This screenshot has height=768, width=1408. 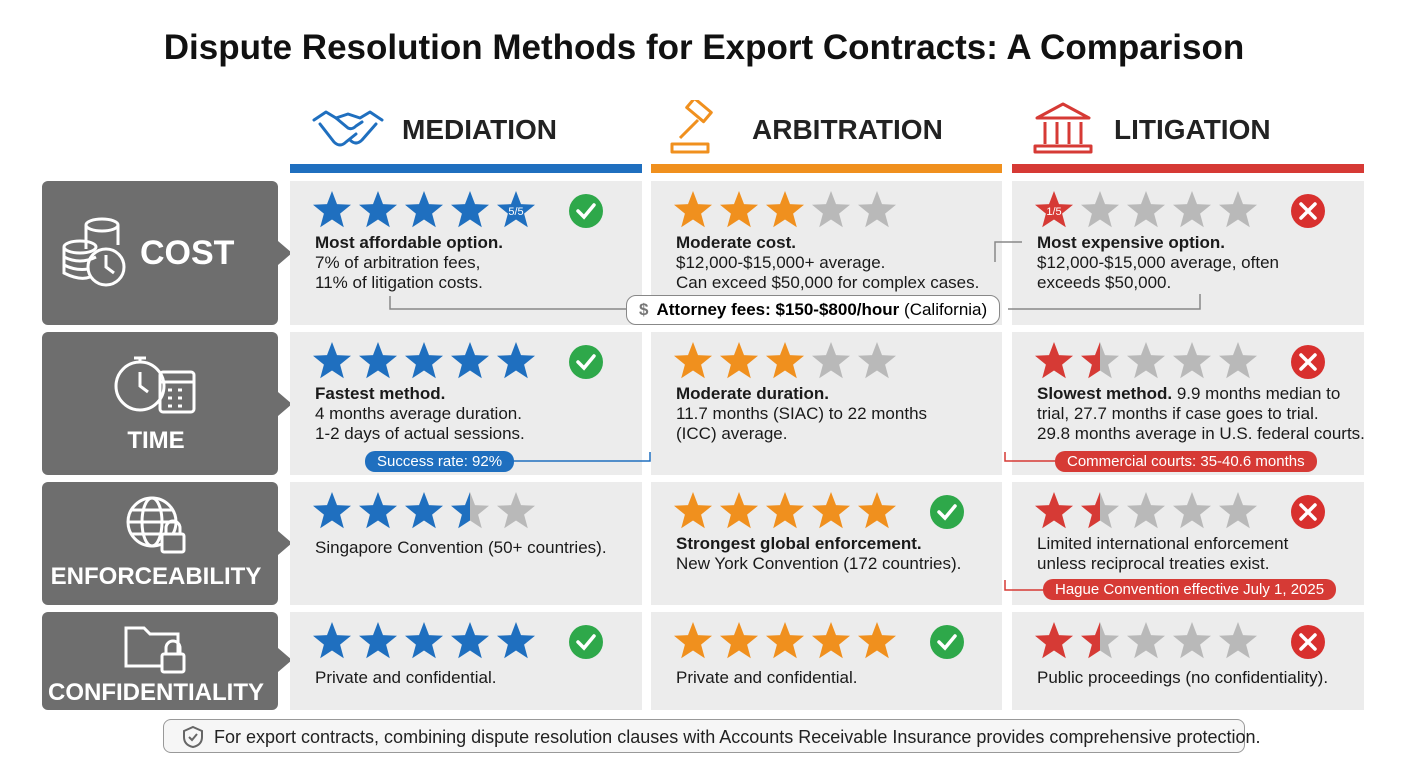 I want to click on rating-label: 5/5, so click(x=515, y=212).